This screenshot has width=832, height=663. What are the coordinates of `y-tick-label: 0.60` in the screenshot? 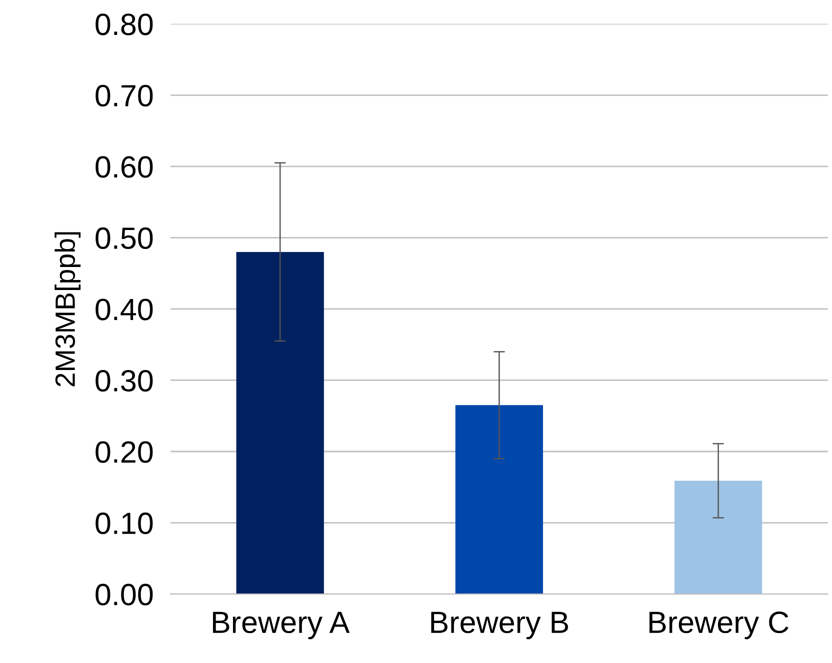 It's located at (124, 167).